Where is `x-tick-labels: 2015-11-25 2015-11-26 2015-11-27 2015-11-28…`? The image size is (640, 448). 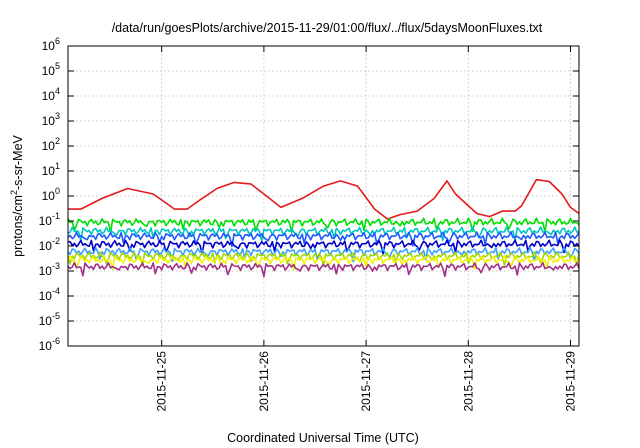
x-tick-labels: 2015-11-25 2015-11-26 2015-11-27 2015-11-28… is located at coordinates (366, 381).